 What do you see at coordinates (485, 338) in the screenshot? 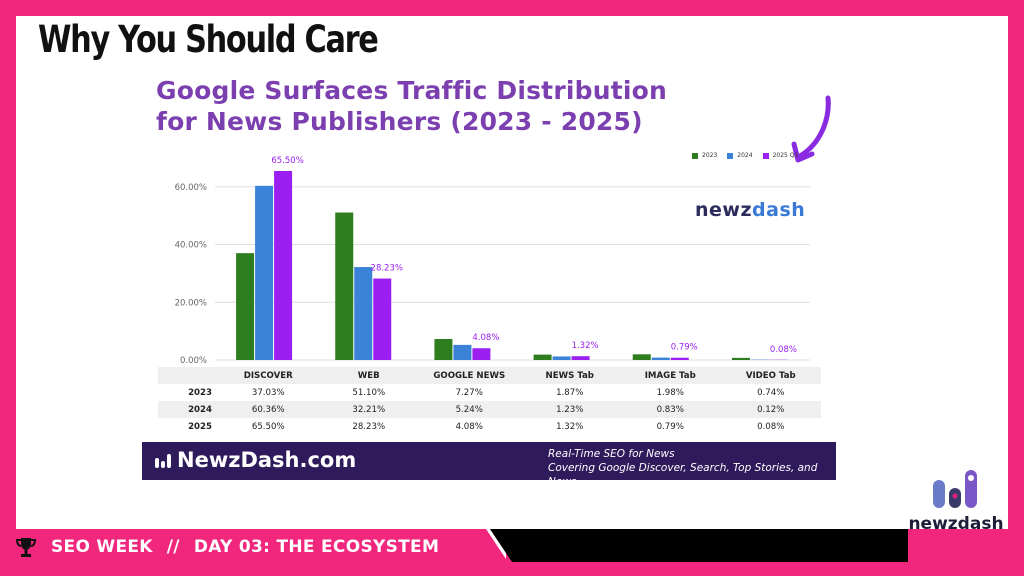
I see `data-label: 4.08%` at bounding box center [485, 338].